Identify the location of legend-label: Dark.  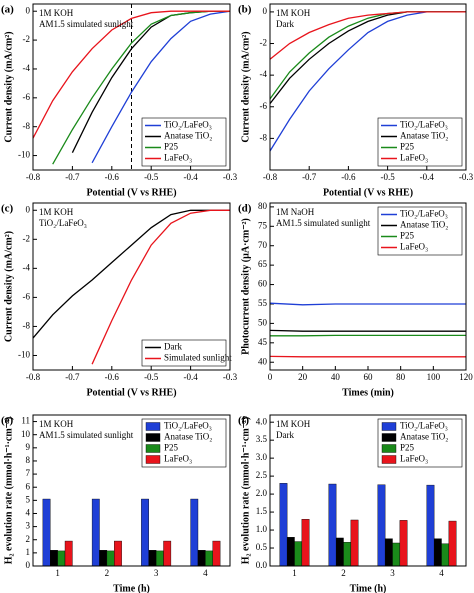
(173, 347).